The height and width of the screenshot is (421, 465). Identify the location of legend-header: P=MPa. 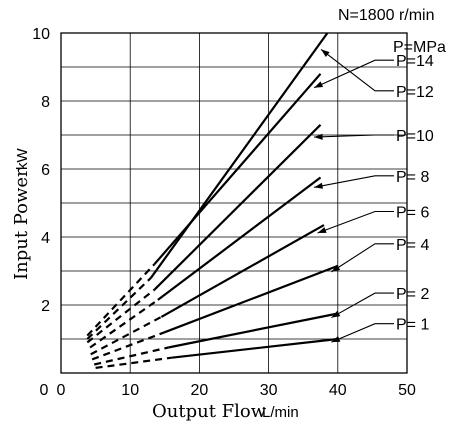
(419, 47).